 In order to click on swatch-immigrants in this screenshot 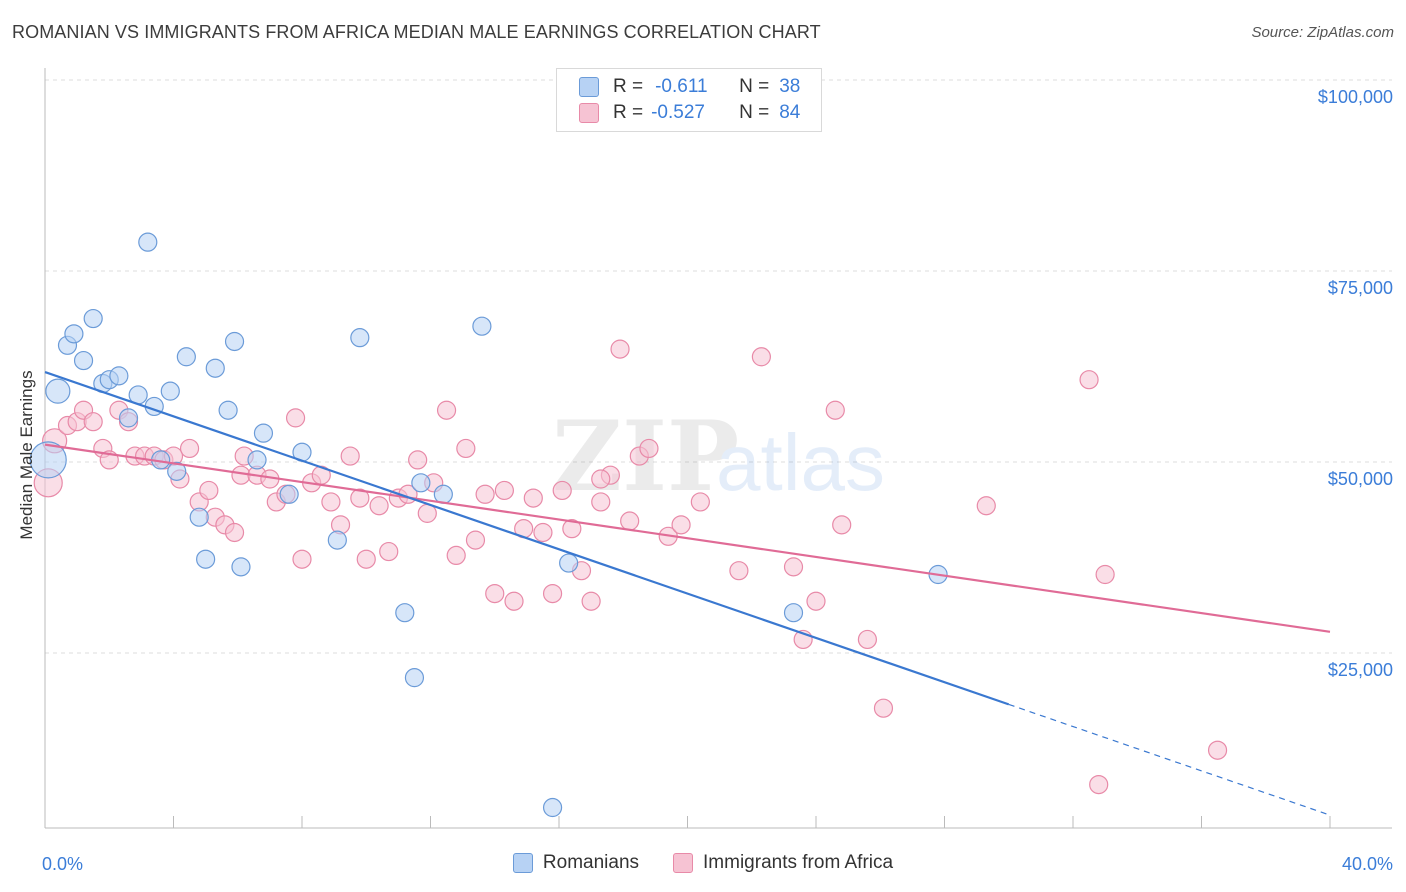, I will do `click(589, 113)`.